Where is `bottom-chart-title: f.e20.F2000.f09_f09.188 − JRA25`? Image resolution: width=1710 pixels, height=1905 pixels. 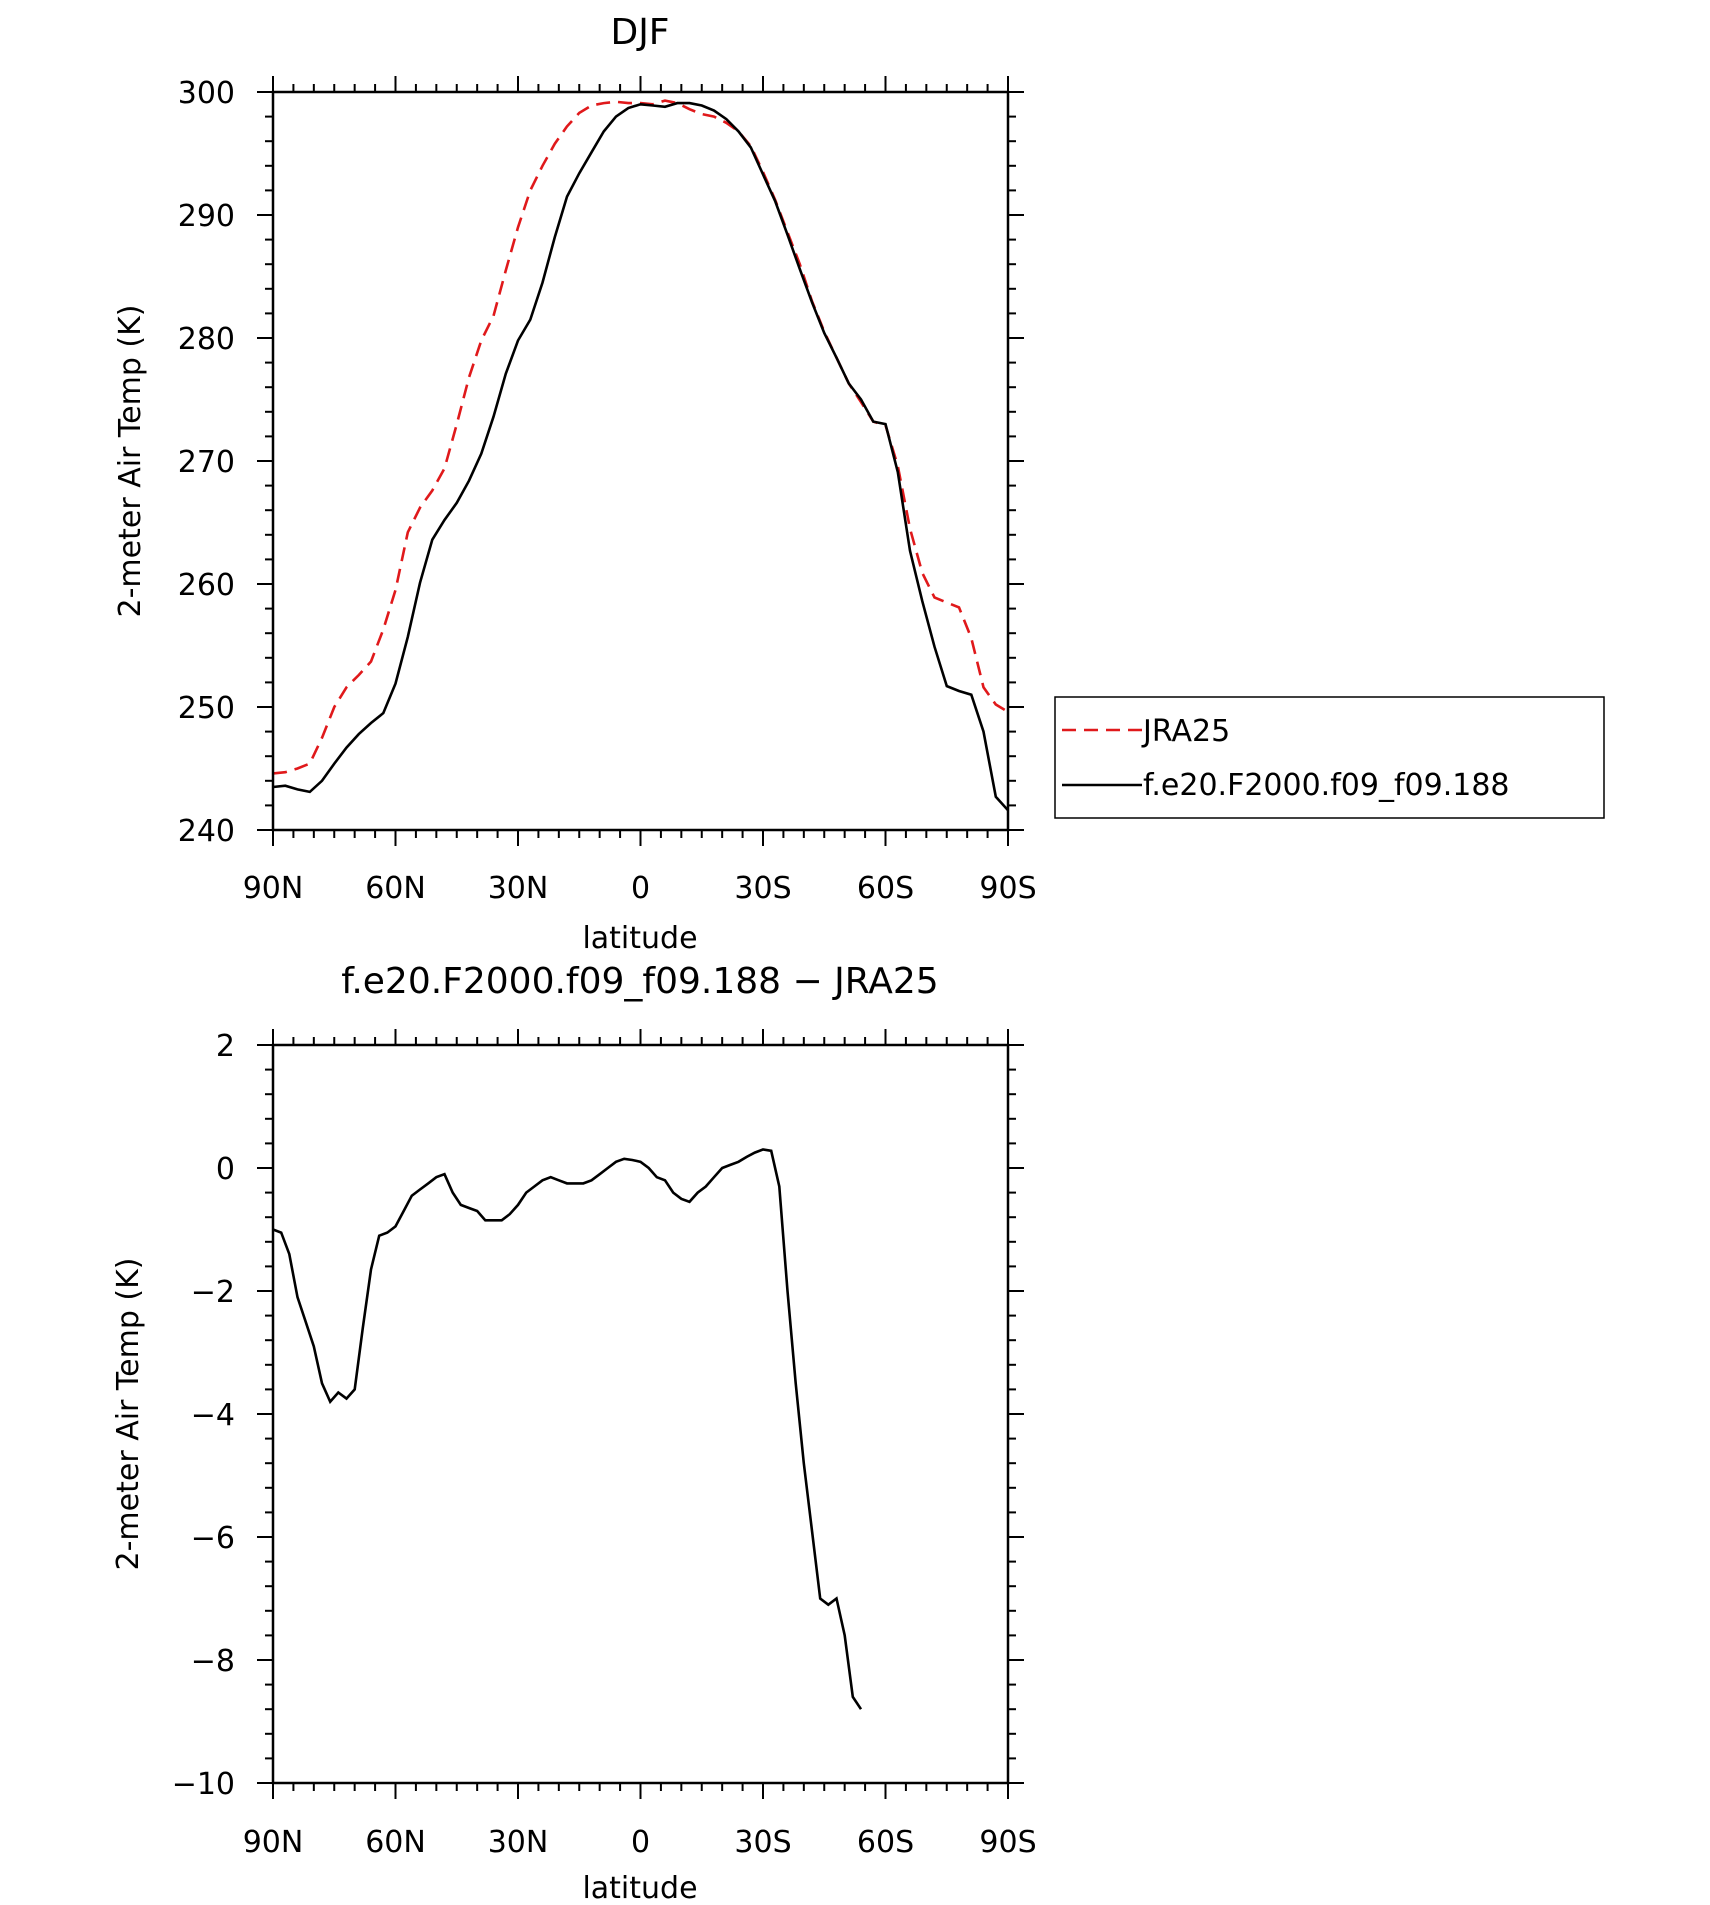 bottom-chart-title: f.e20.F2000.f09_f09.188 − JRA25 is located at coordinates (639, 981).